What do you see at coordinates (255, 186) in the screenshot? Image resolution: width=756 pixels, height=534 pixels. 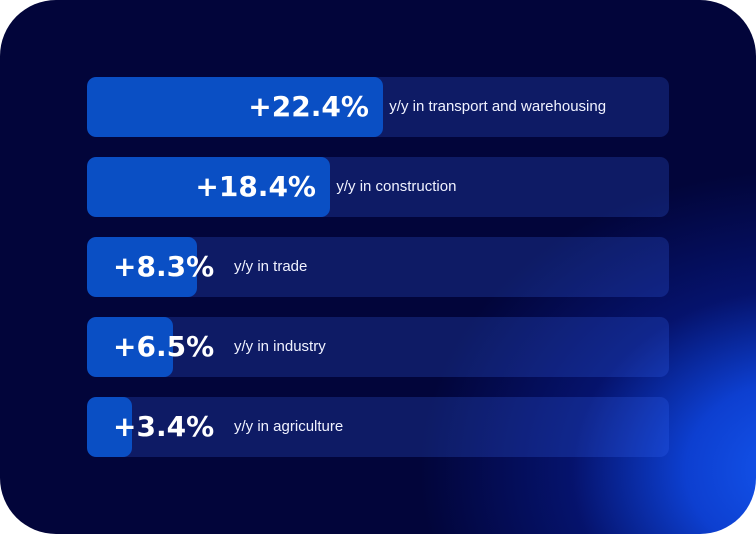 I see `bar-value-label: +18.4%` at bounding box center [255, 186].